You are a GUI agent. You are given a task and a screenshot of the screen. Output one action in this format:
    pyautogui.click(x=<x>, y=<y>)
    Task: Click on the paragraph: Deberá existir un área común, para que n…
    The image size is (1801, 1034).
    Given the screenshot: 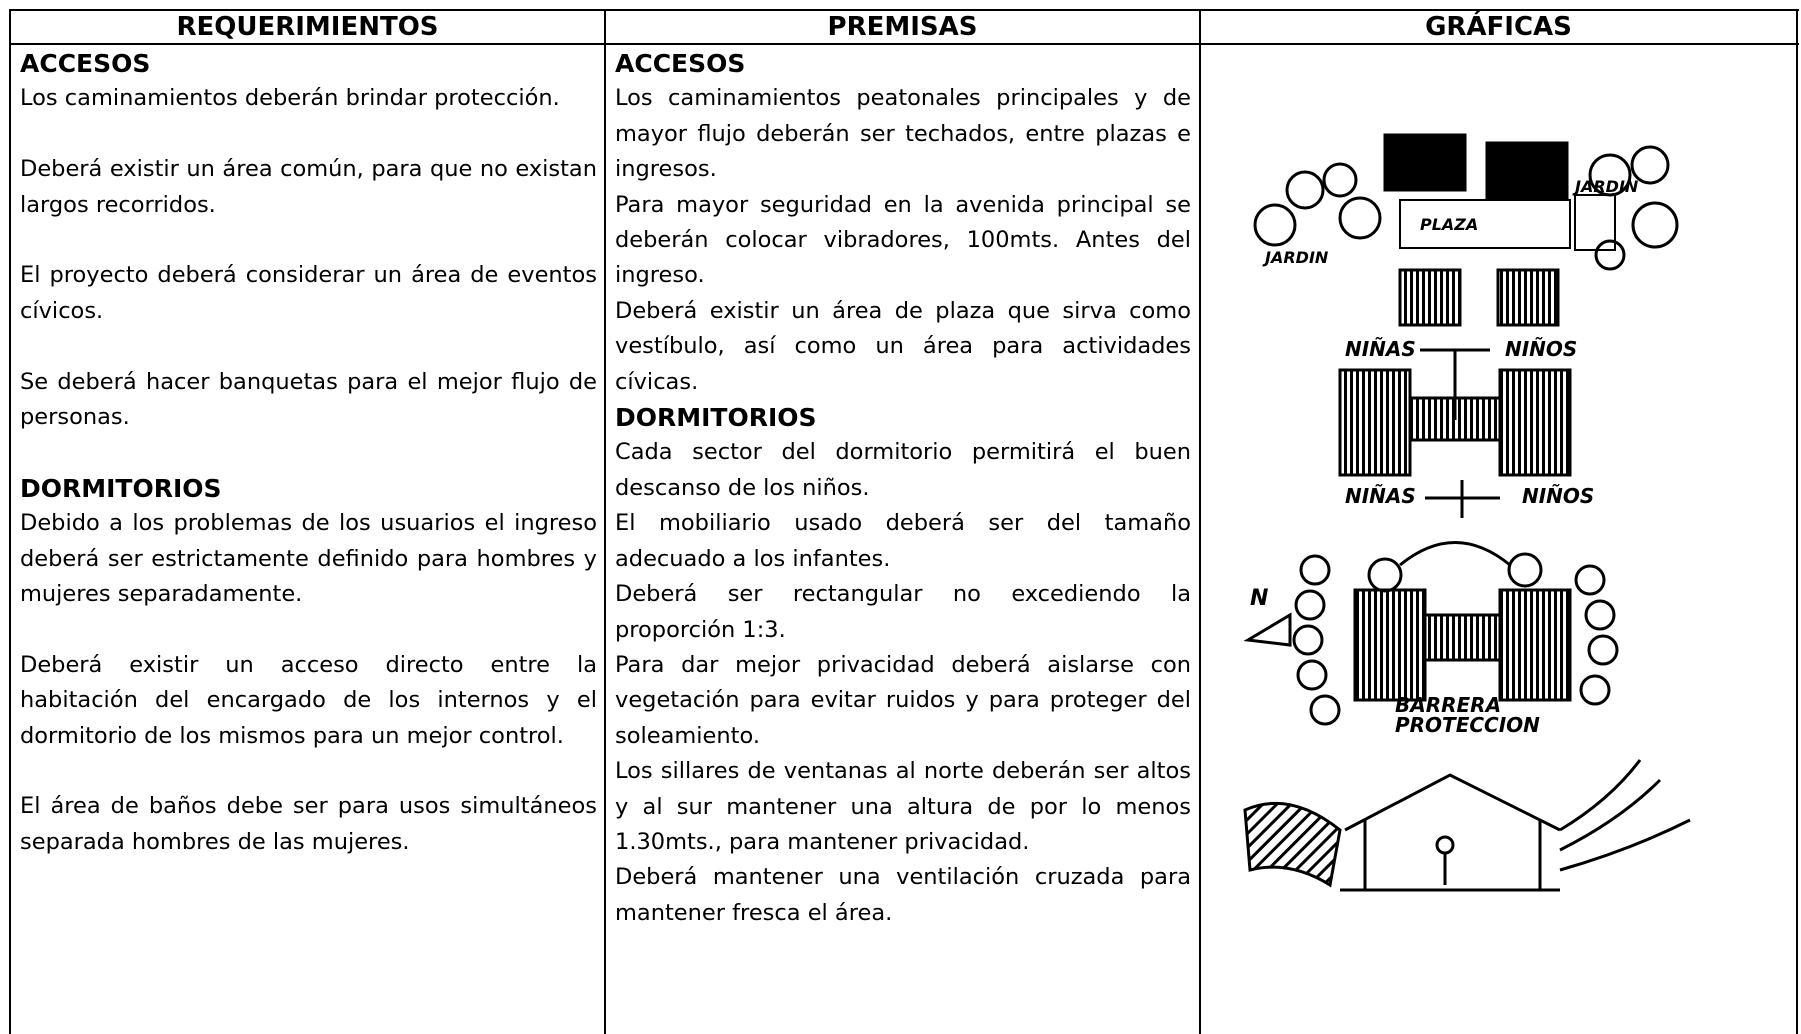 What is the action you would take?
    pyautogui.click(x=308, y=187)
    